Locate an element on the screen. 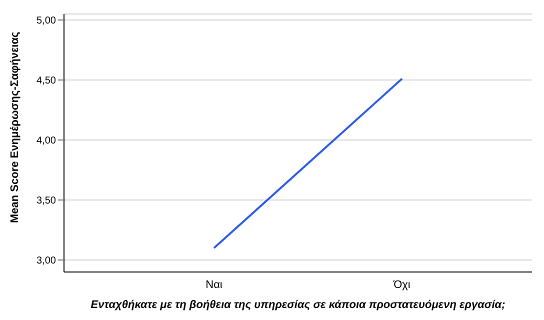  y-tick-label: 3,00 is located at coordinates (46, 261).